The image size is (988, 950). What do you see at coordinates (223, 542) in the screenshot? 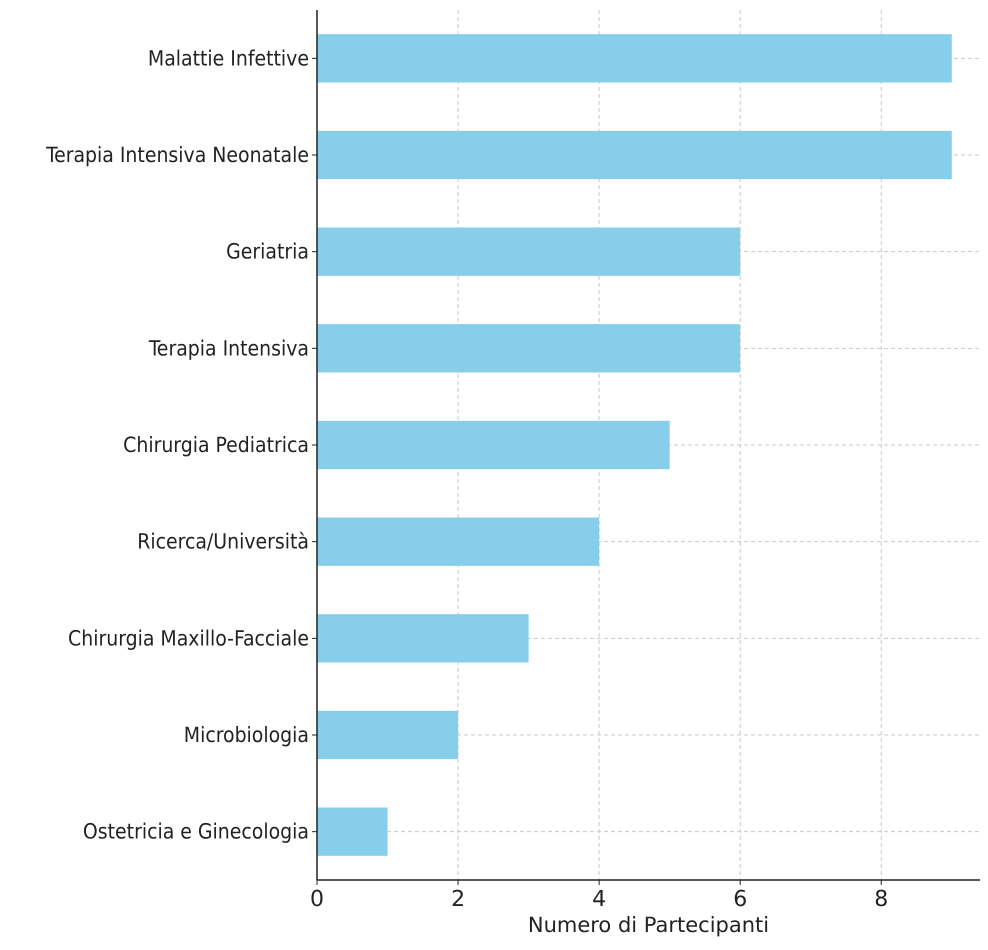
I see `y-tick-label: Ricerca/Università` at bounding box center [223, 542].